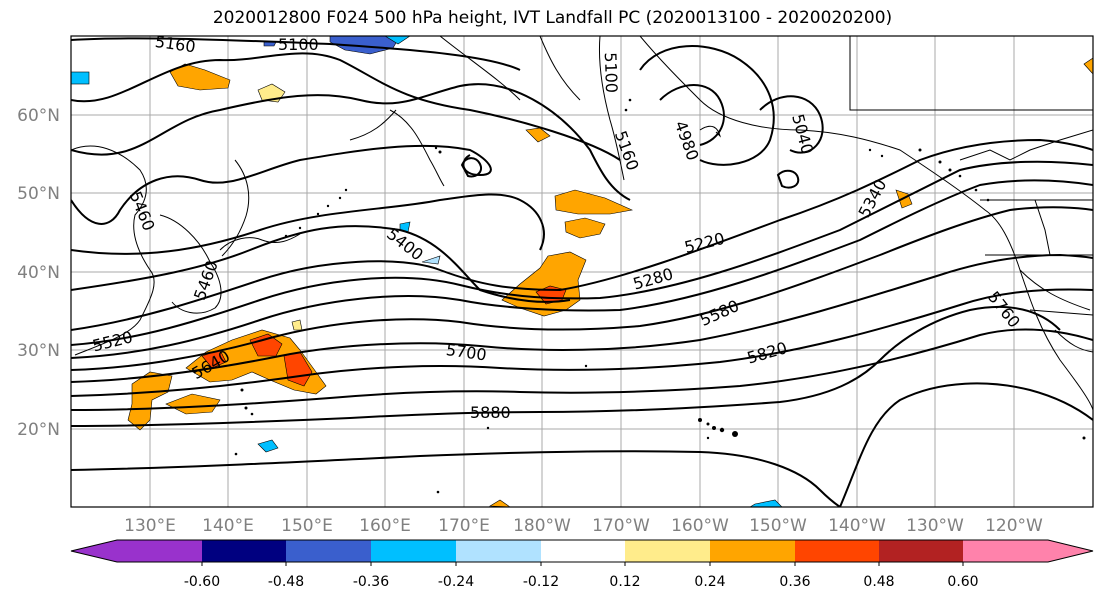 The height and width of the screenshot is (601, 1105). Describe the element at coordinates (542, 526) in the screenshot. I see `lon-tick-label: 180°W` at that location.